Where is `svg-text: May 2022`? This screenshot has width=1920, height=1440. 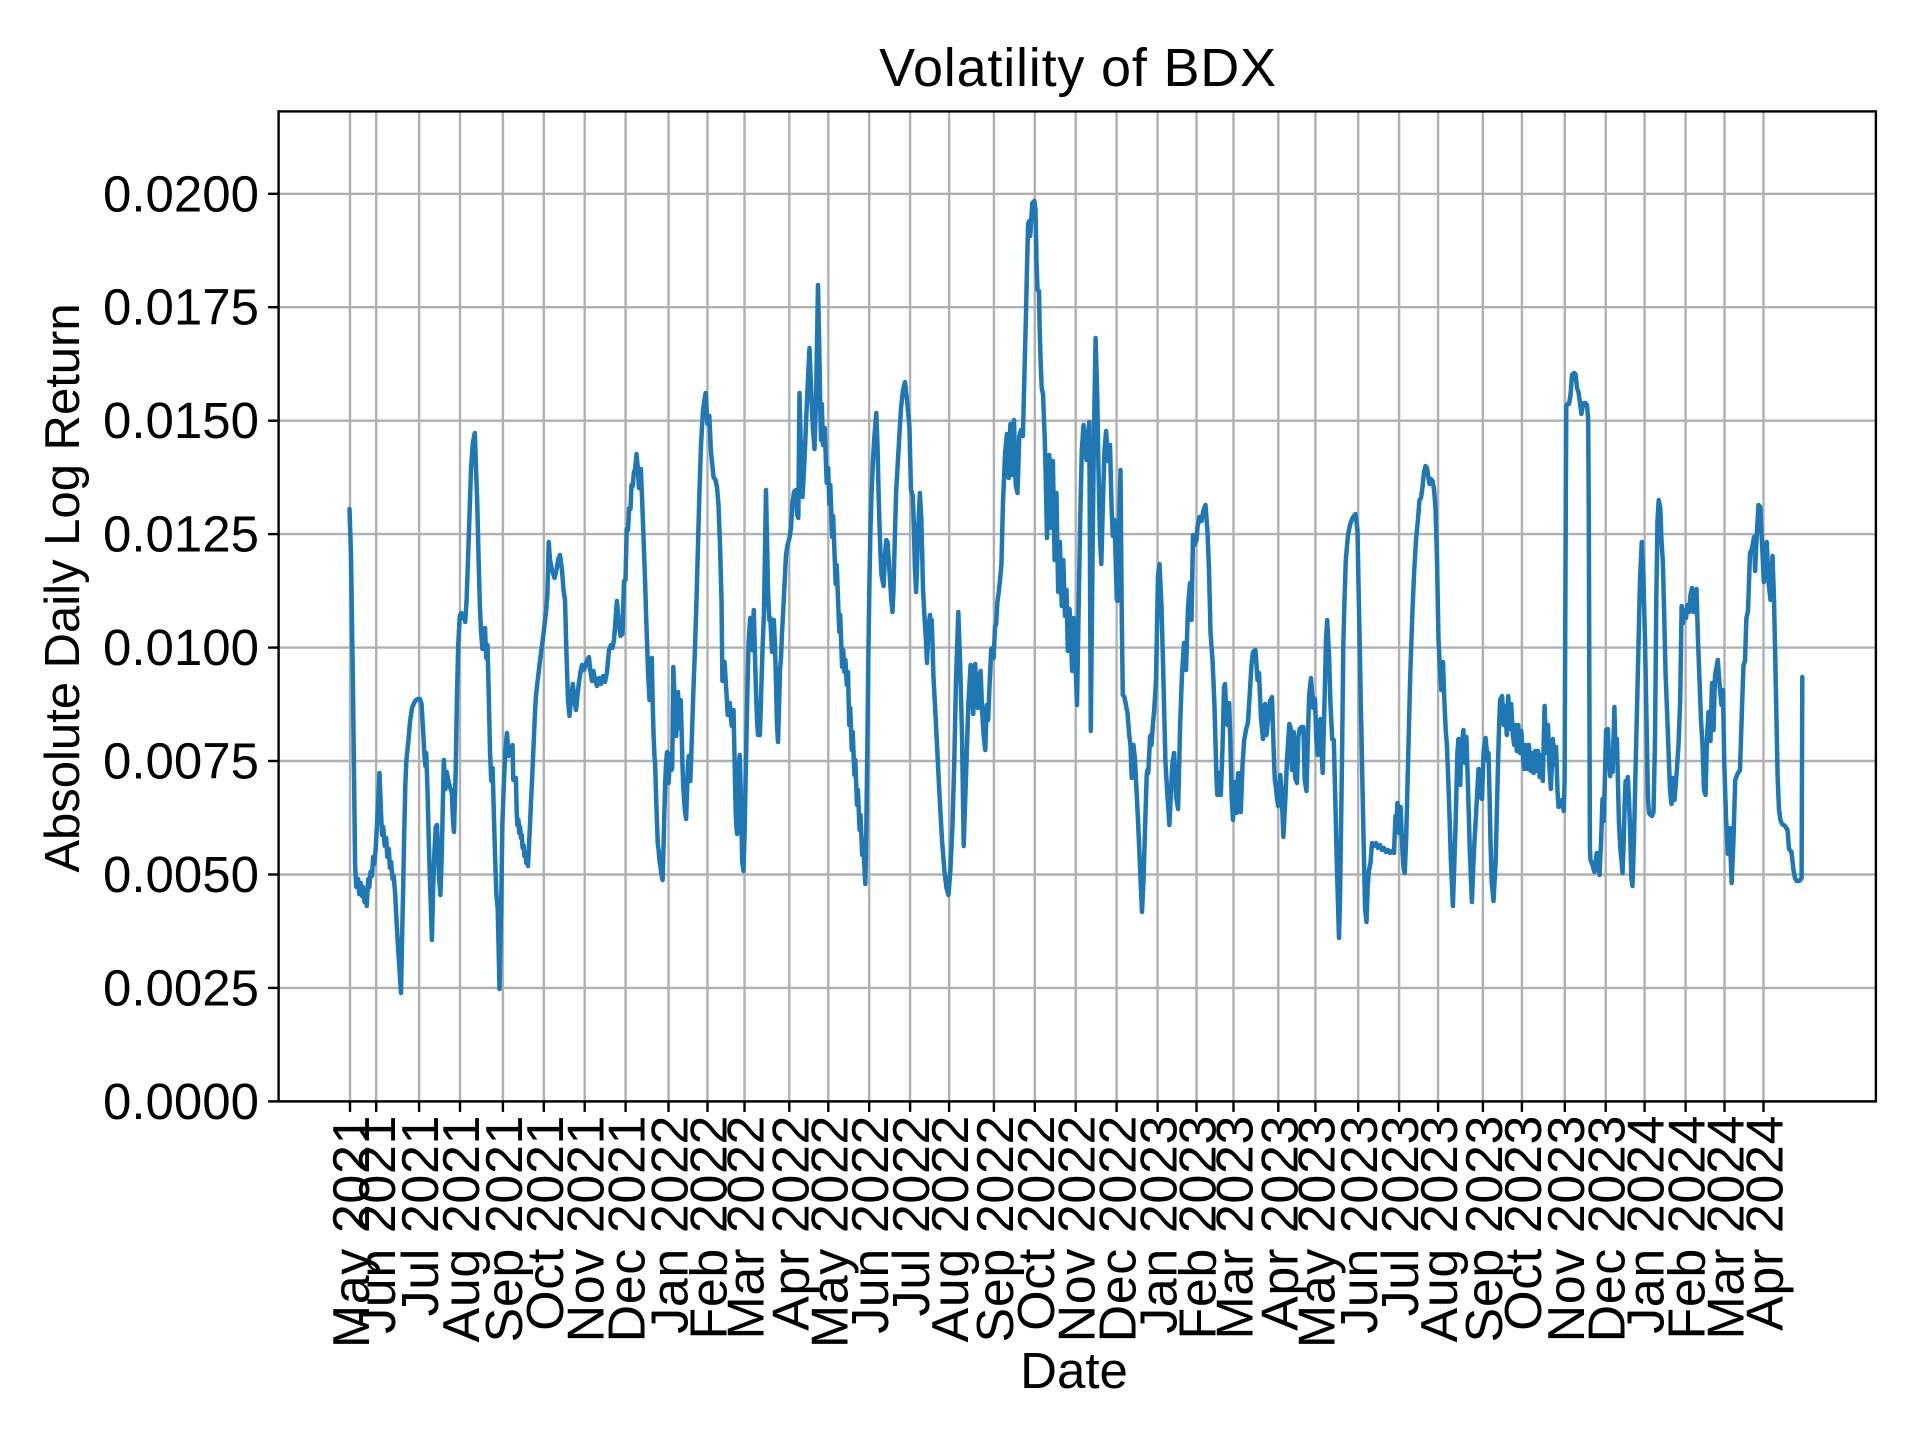
svg-text: May 2022 is located at coordinates (830, 1231).